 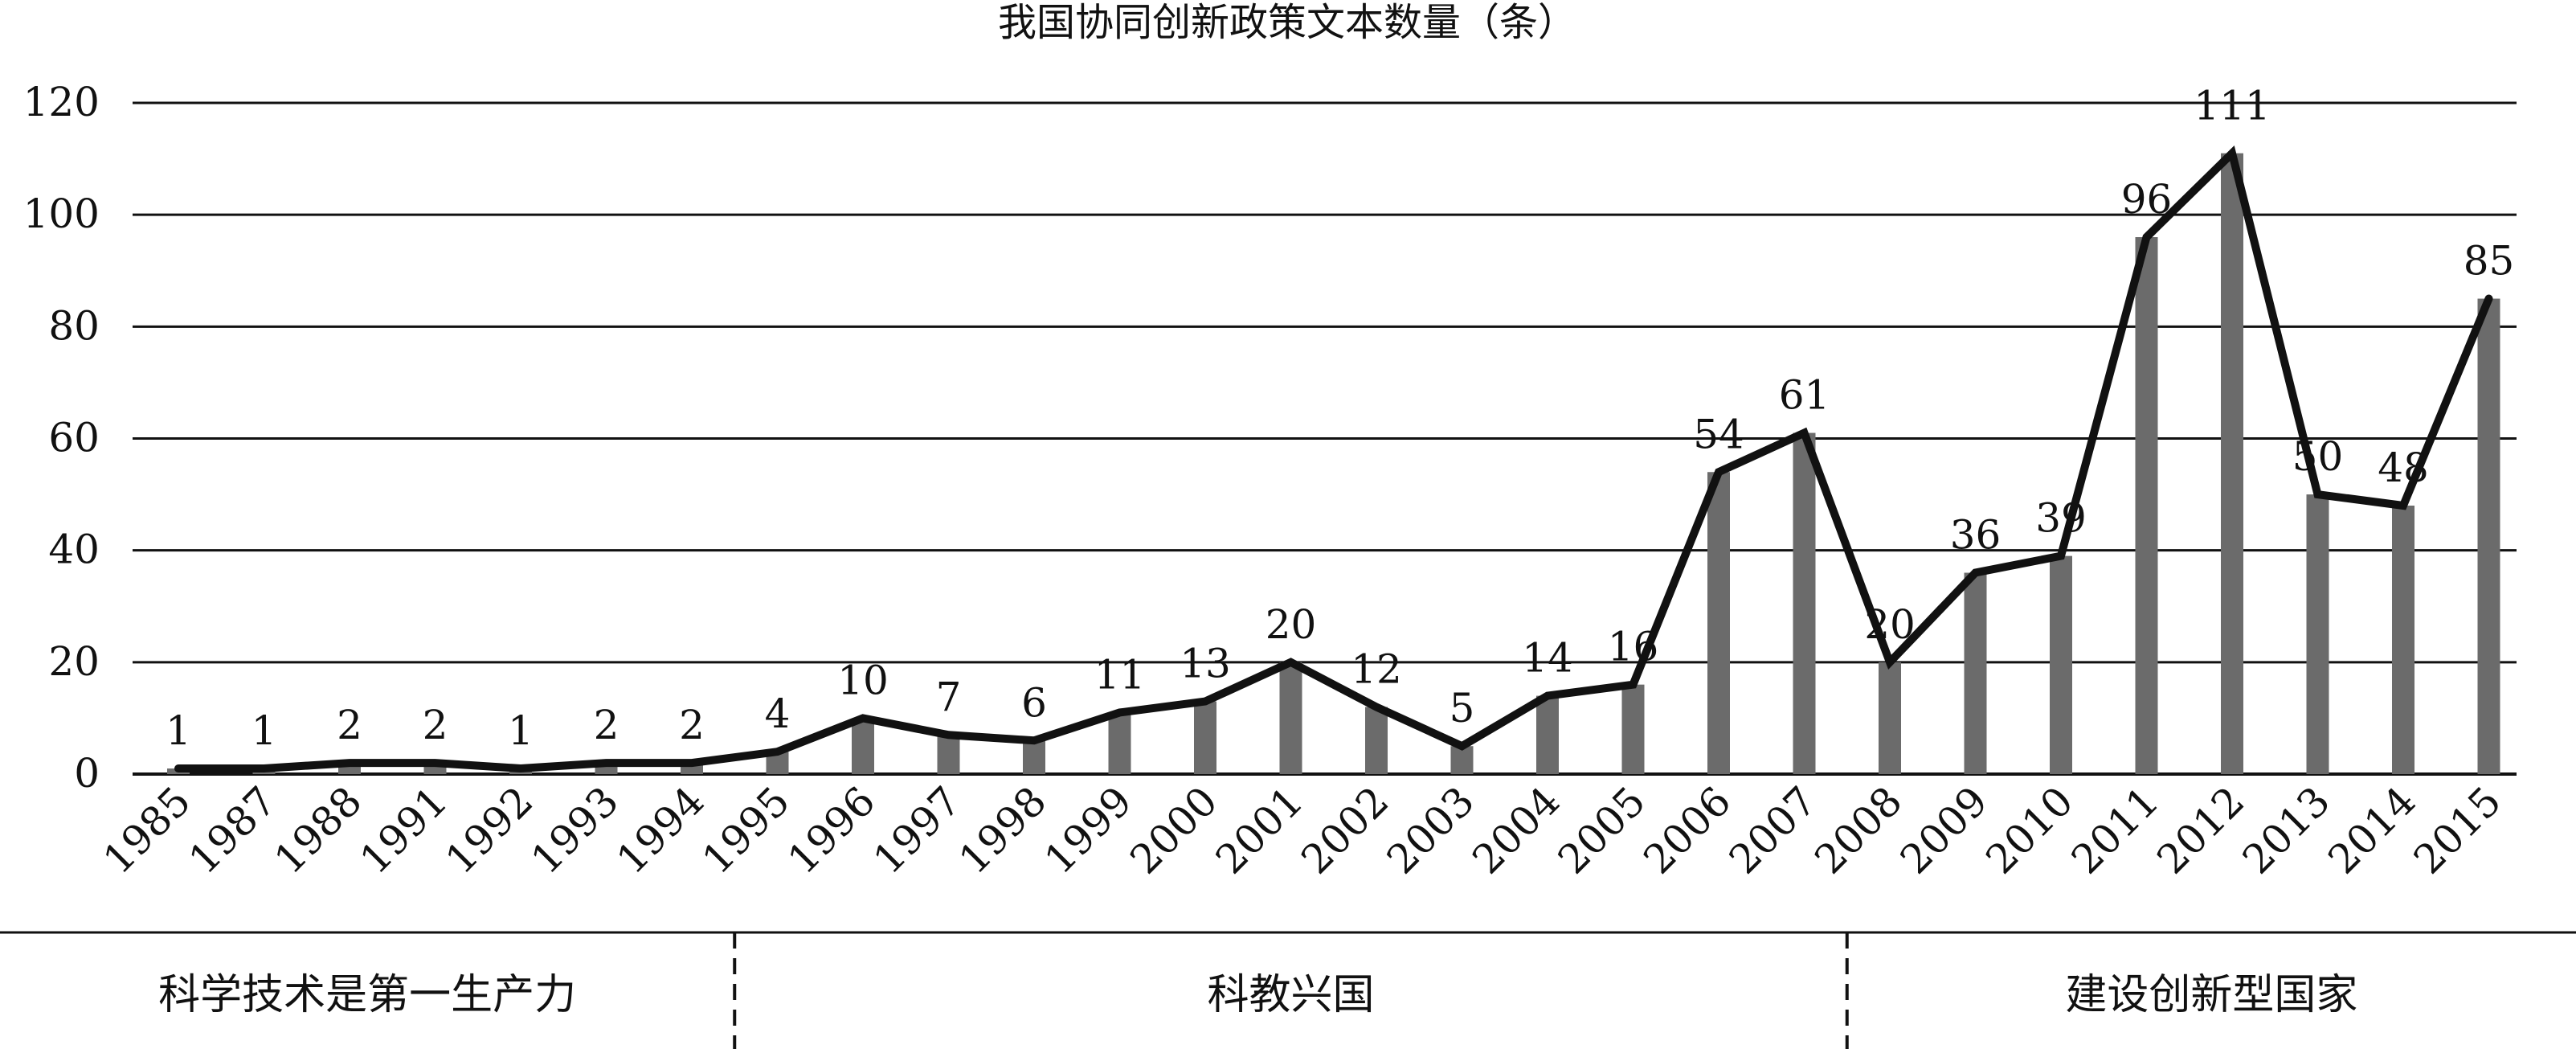 I want to click on x-tick-label: 1992, so click(x=489, y=830).